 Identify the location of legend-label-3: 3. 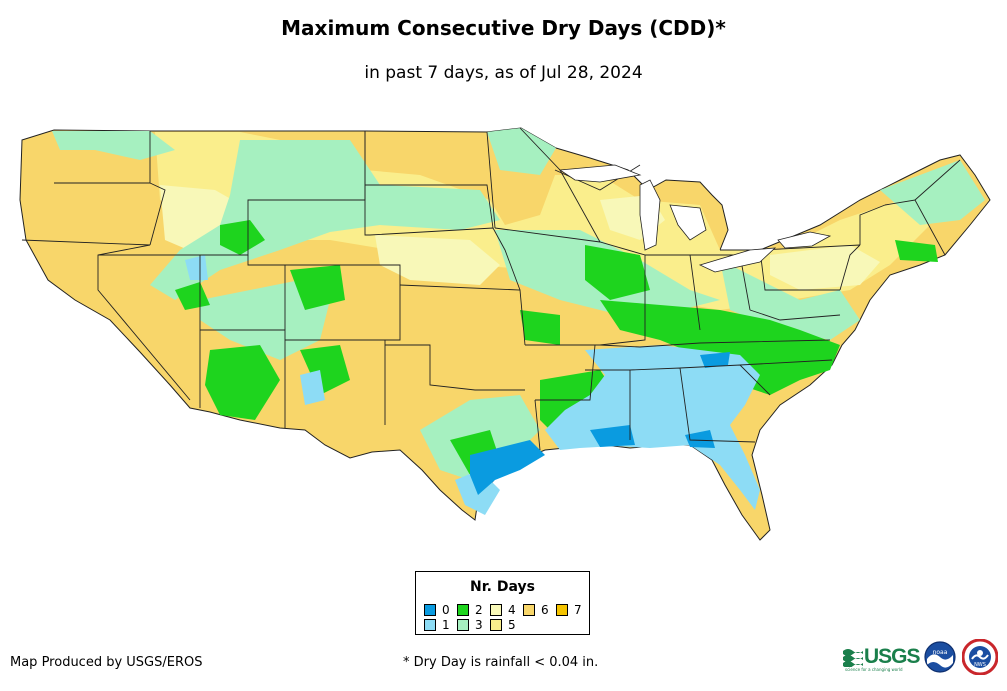
(479, 625).